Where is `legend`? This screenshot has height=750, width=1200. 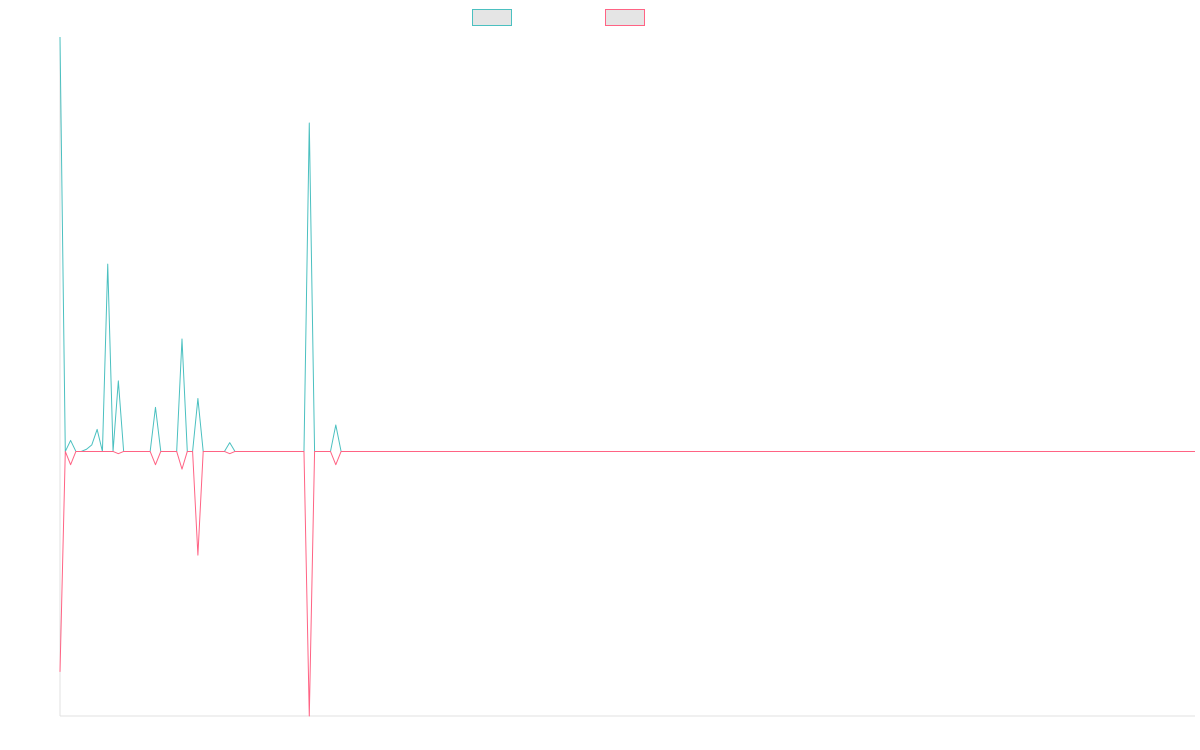 legend is located at coordinates (558, 17).